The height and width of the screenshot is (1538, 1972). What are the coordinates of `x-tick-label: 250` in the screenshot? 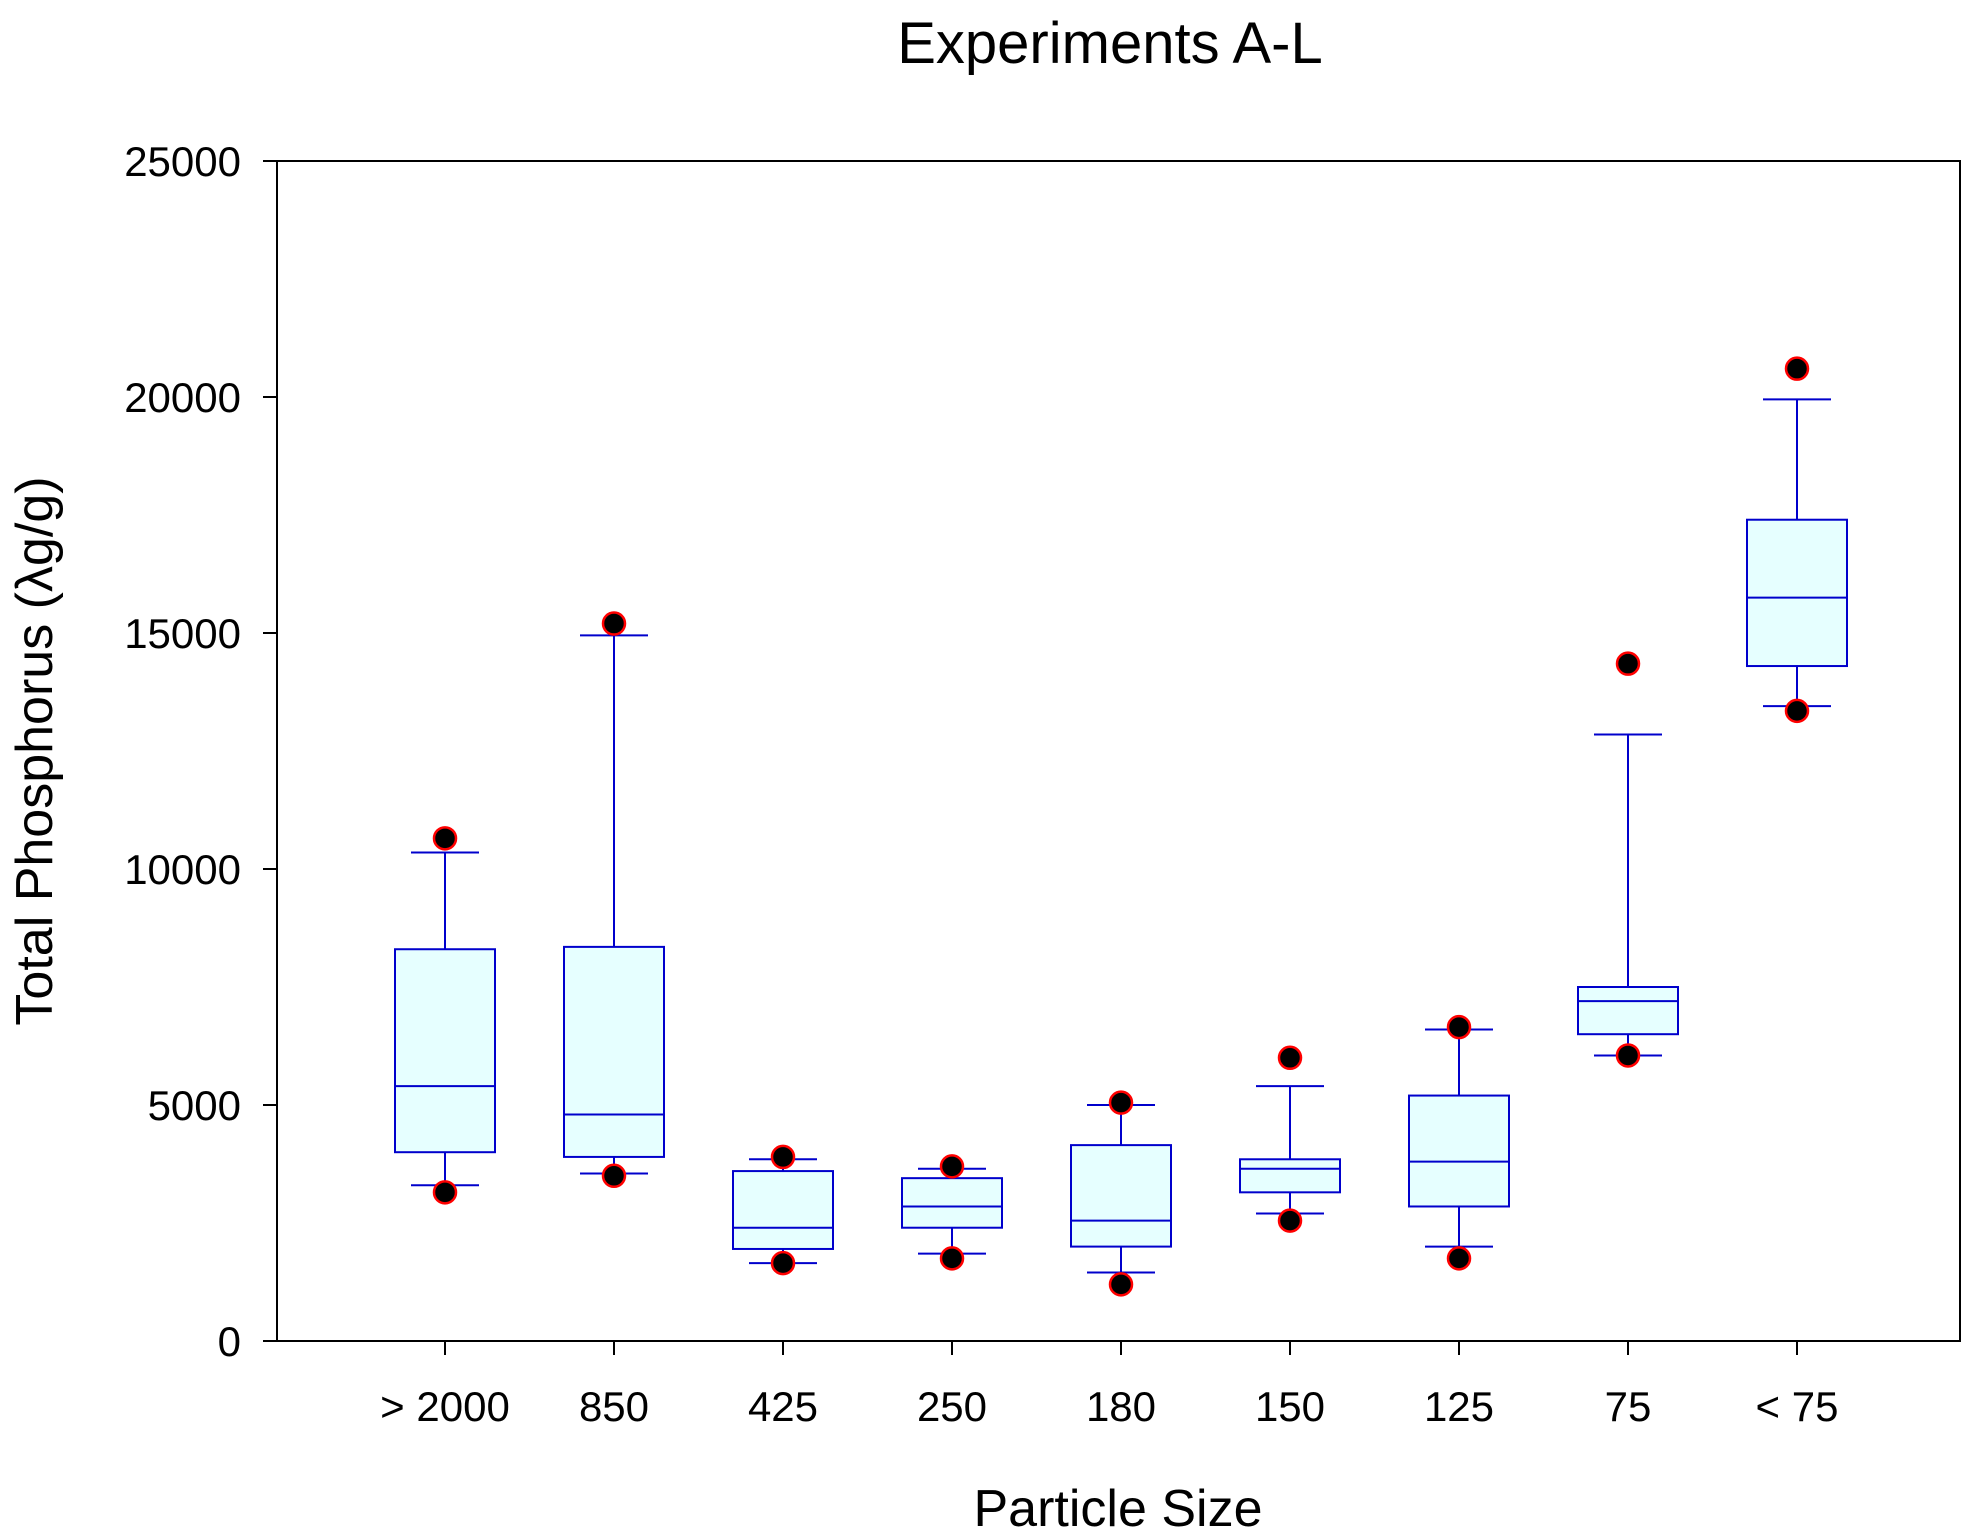 It's located at (952, 1406).